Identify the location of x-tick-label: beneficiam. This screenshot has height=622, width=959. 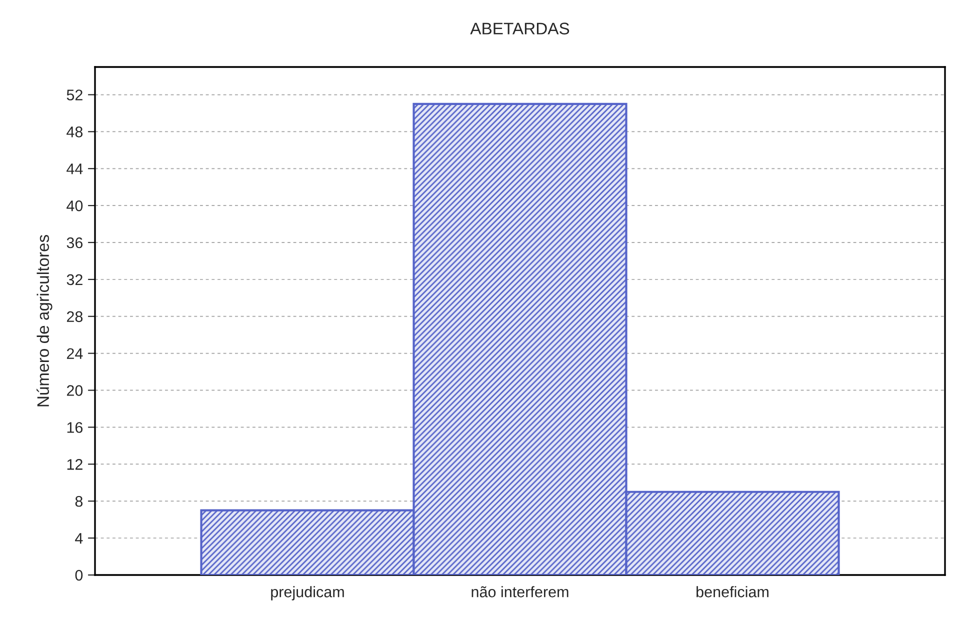
(732, 592).